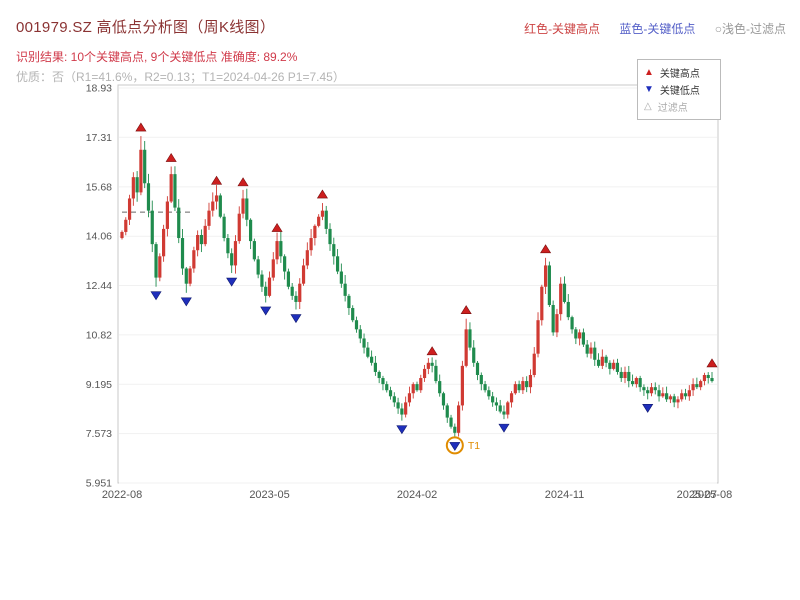 This screenshot has height=600, width=800. I want to click on page-title: 001979.SZ 高低点分析图（周K线图）, so click(146, 27).